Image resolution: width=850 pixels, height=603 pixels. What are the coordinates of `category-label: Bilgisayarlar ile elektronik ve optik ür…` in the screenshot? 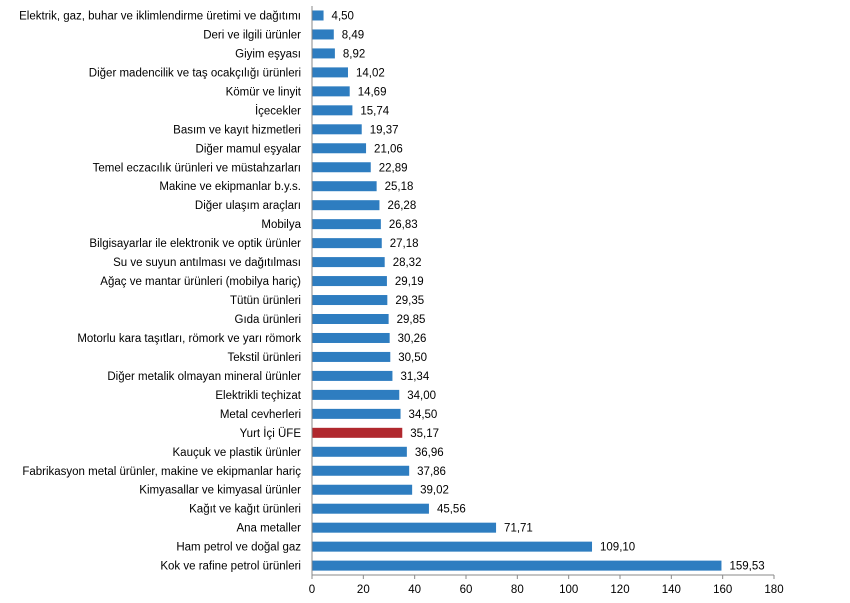 It's located at (195, 244).